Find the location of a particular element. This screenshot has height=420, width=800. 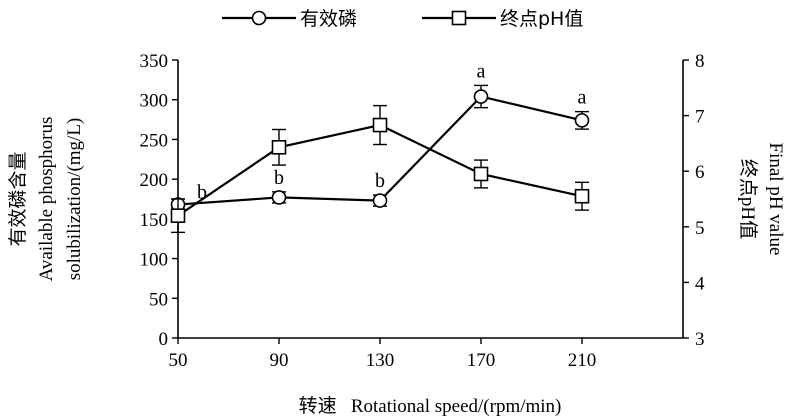

left-y-tick-label: 50 is located at coordinates (158, 299).